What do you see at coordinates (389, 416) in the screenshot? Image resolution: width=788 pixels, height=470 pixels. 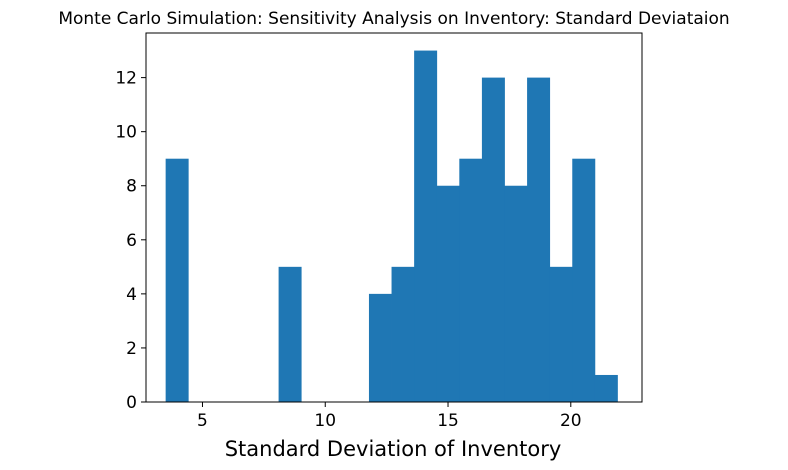 I see `x-axis-ticks: 5 10 15 20` at bounding box center [389, 416].